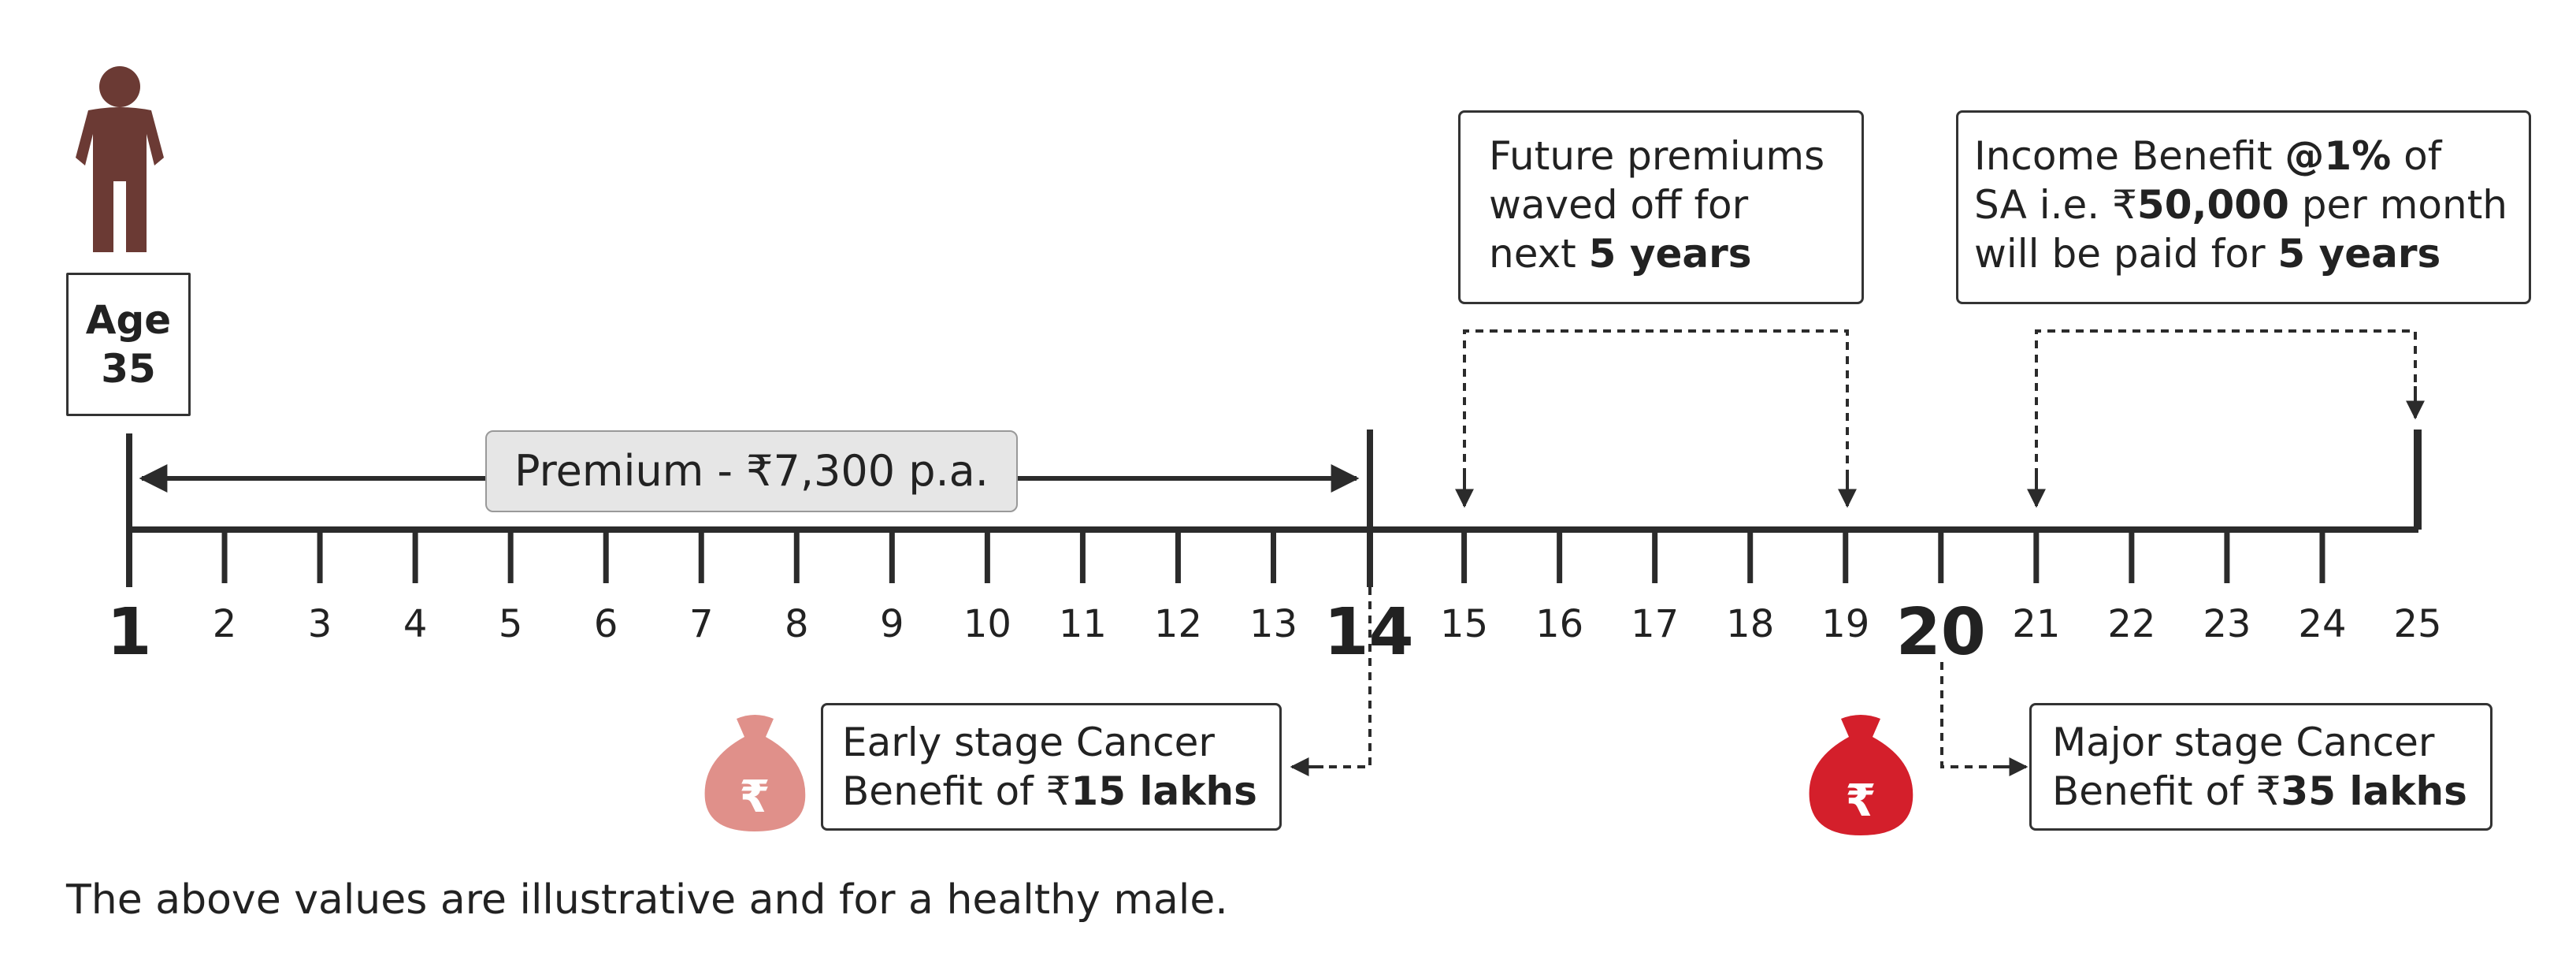 Image resolution: width=2576 pixels, height=967 pixels. Describe the element at coordinates (1539, 254) in the screenshot. I see `future-line3-pre: next` at that location.